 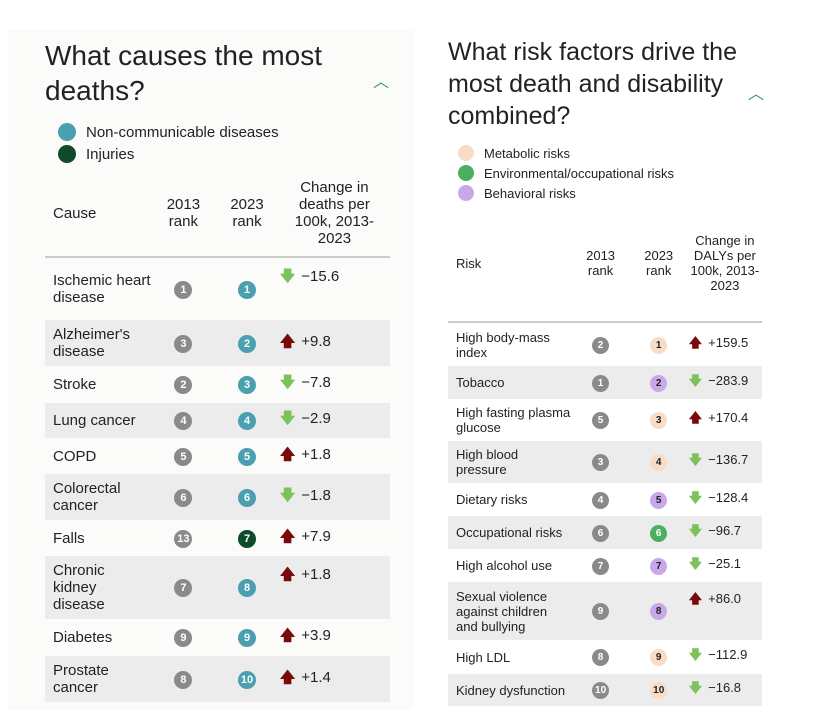 I want to click on table-row: Kidney dysfunction 10 10 🡇 −16.8, so click(x=605, y=690).